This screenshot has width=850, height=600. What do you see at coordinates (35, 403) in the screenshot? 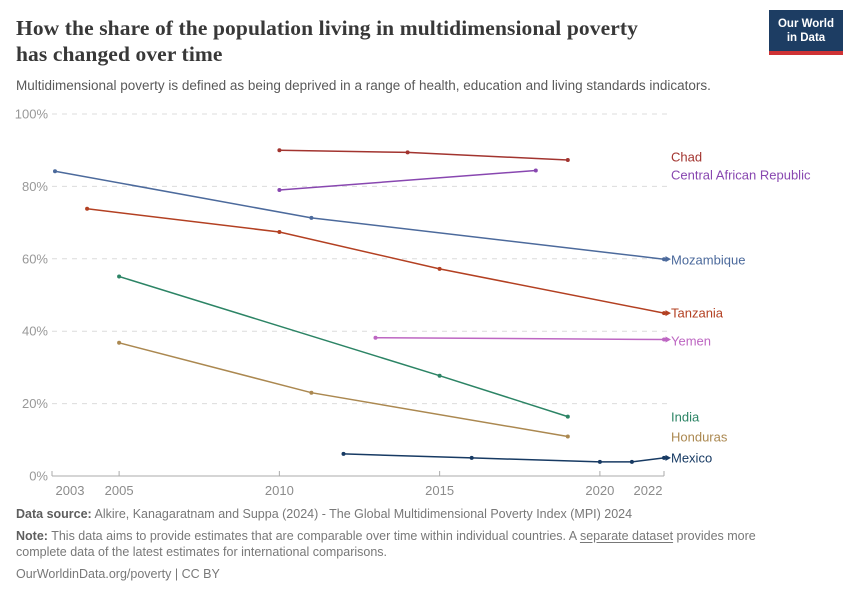
I see `y-tick-label-20: 20%` at bounding box center [35, 403].